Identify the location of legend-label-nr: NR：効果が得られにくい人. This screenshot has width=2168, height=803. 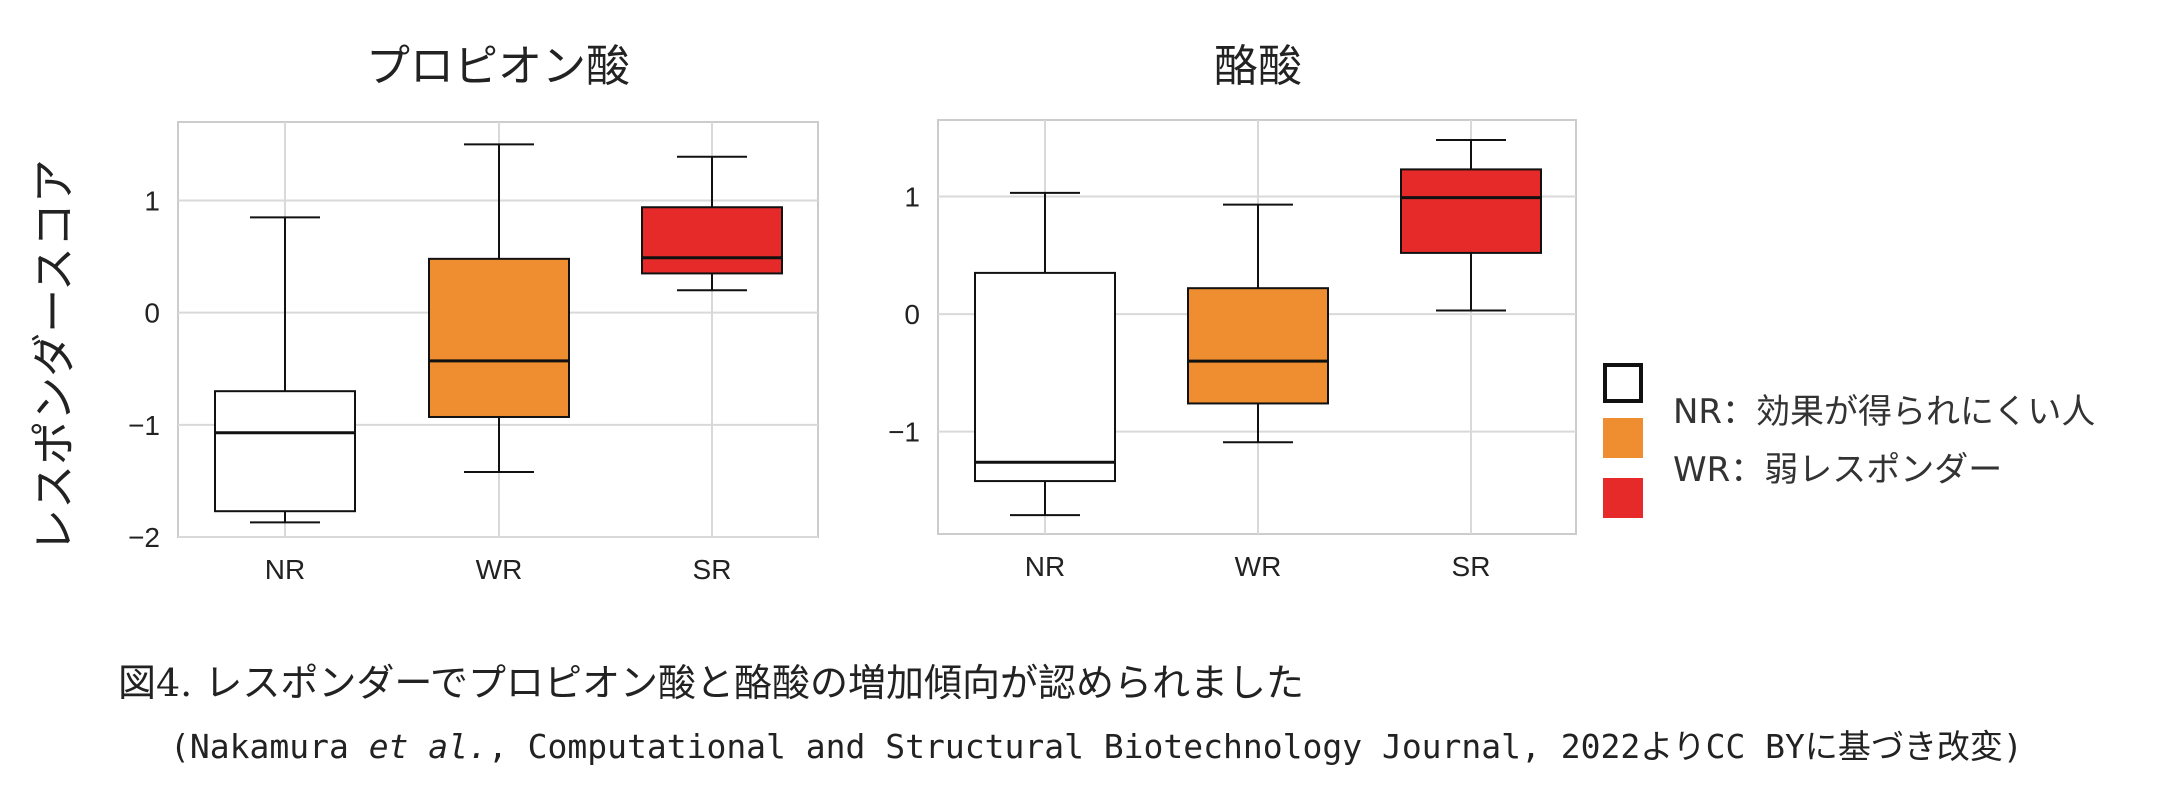
(1884, 412).